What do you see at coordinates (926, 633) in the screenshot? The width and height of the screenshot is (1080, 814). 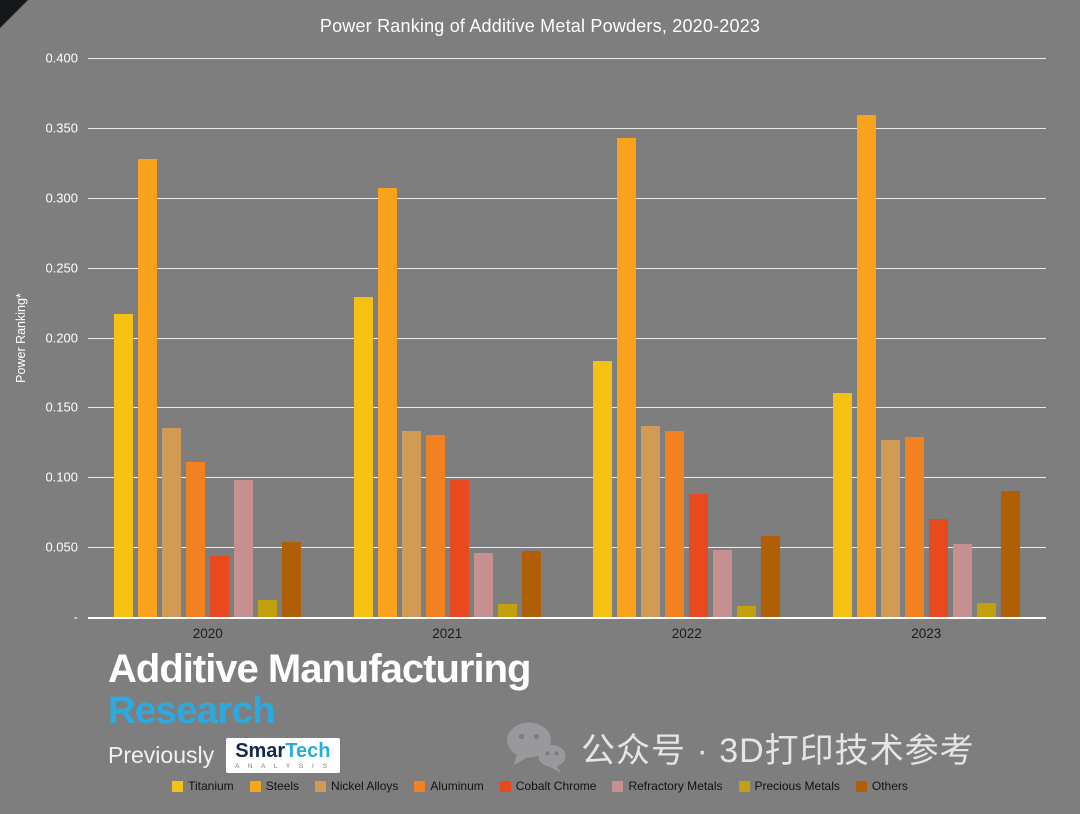 I see `x-axis-label-2023: 2023` at bounding box center [926, 633].